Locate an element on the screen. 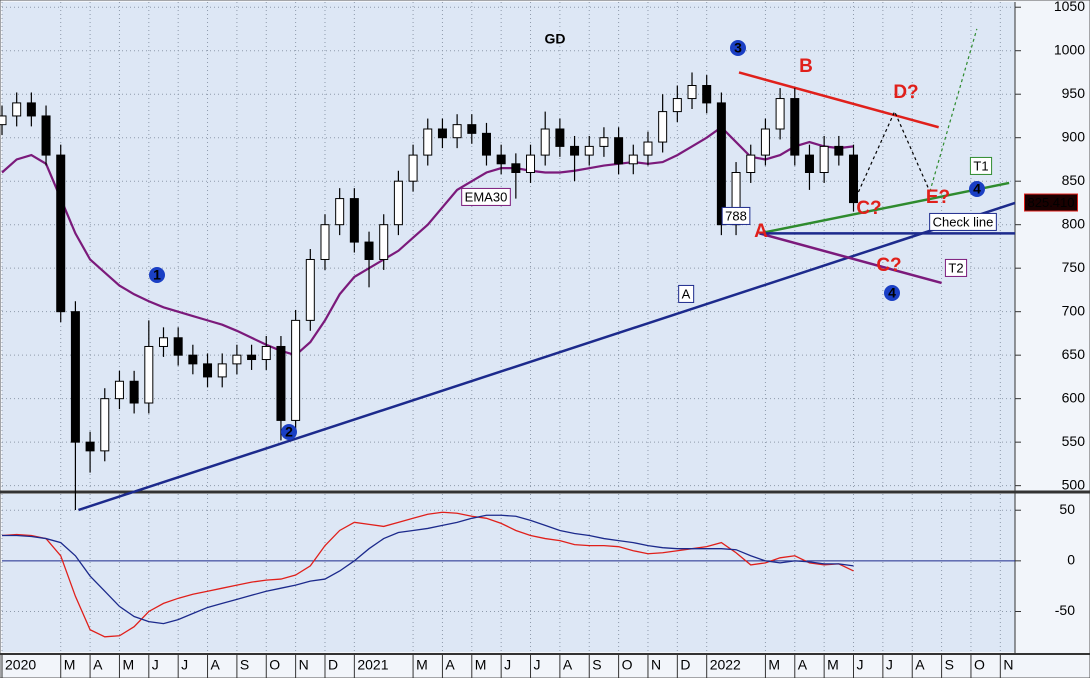 The width and height of the screenshot is (1090, 678). x-tick-label: 2021 is located at coordinates (372, 665).